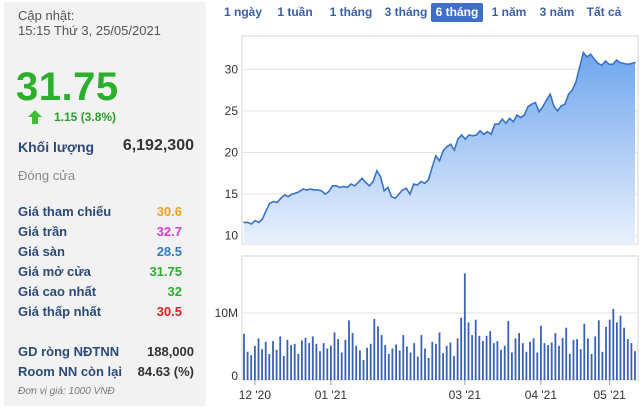  I want to click on tab-1-month: 1 tháng, so click(351, 12).